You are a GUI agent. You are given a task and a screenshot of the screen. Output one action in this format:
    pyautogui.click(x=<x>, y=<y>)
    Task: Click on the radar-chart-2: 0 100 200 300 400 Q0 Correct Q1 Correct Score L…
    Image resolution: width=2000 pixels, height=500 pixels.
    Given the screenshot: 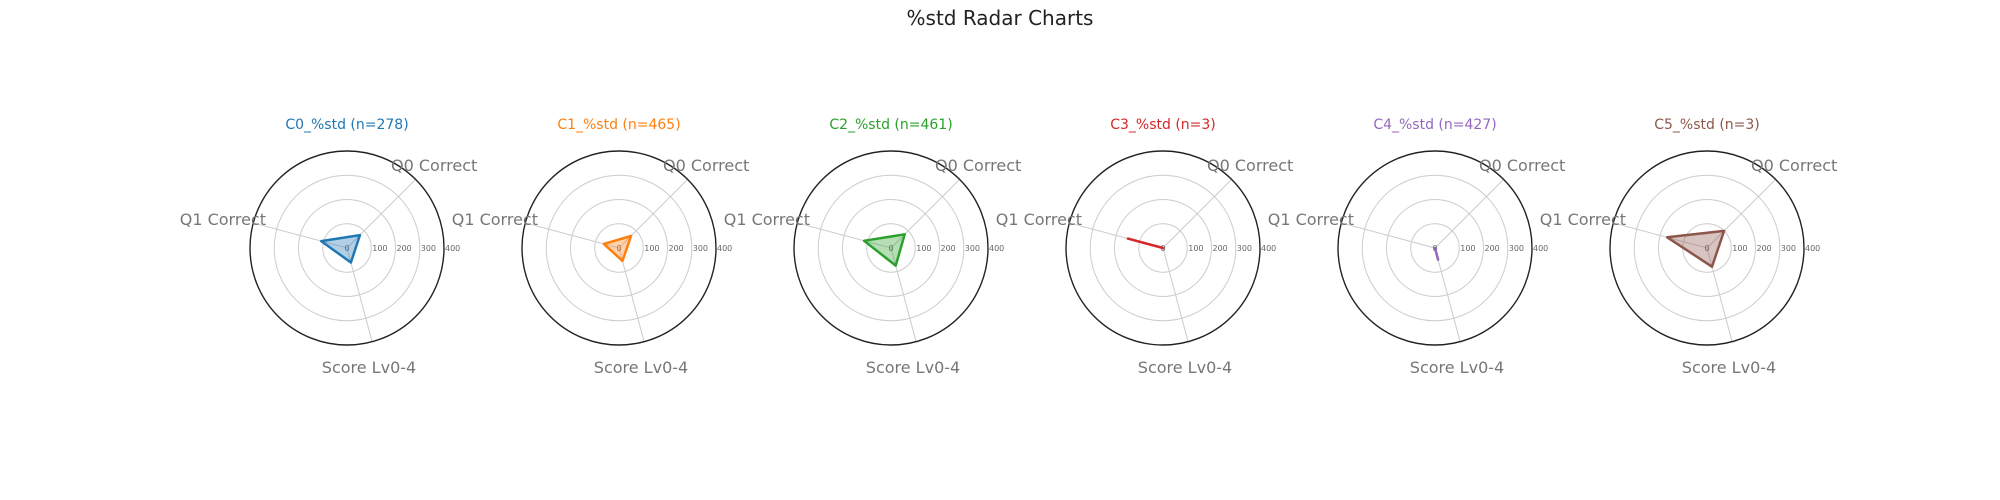 What is the action you would take?
    pyautogui.click(x=873, y=247)
    